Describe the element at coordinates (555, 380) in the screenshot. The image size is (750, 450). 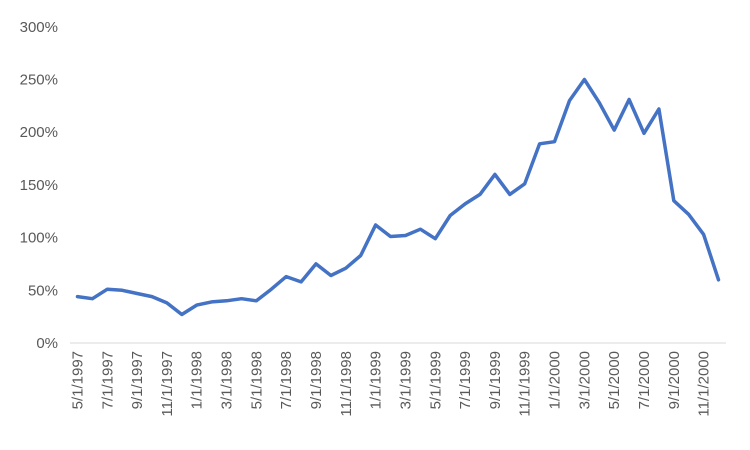
I see `x-axis-tick-label: 1/1/2000` at that location.